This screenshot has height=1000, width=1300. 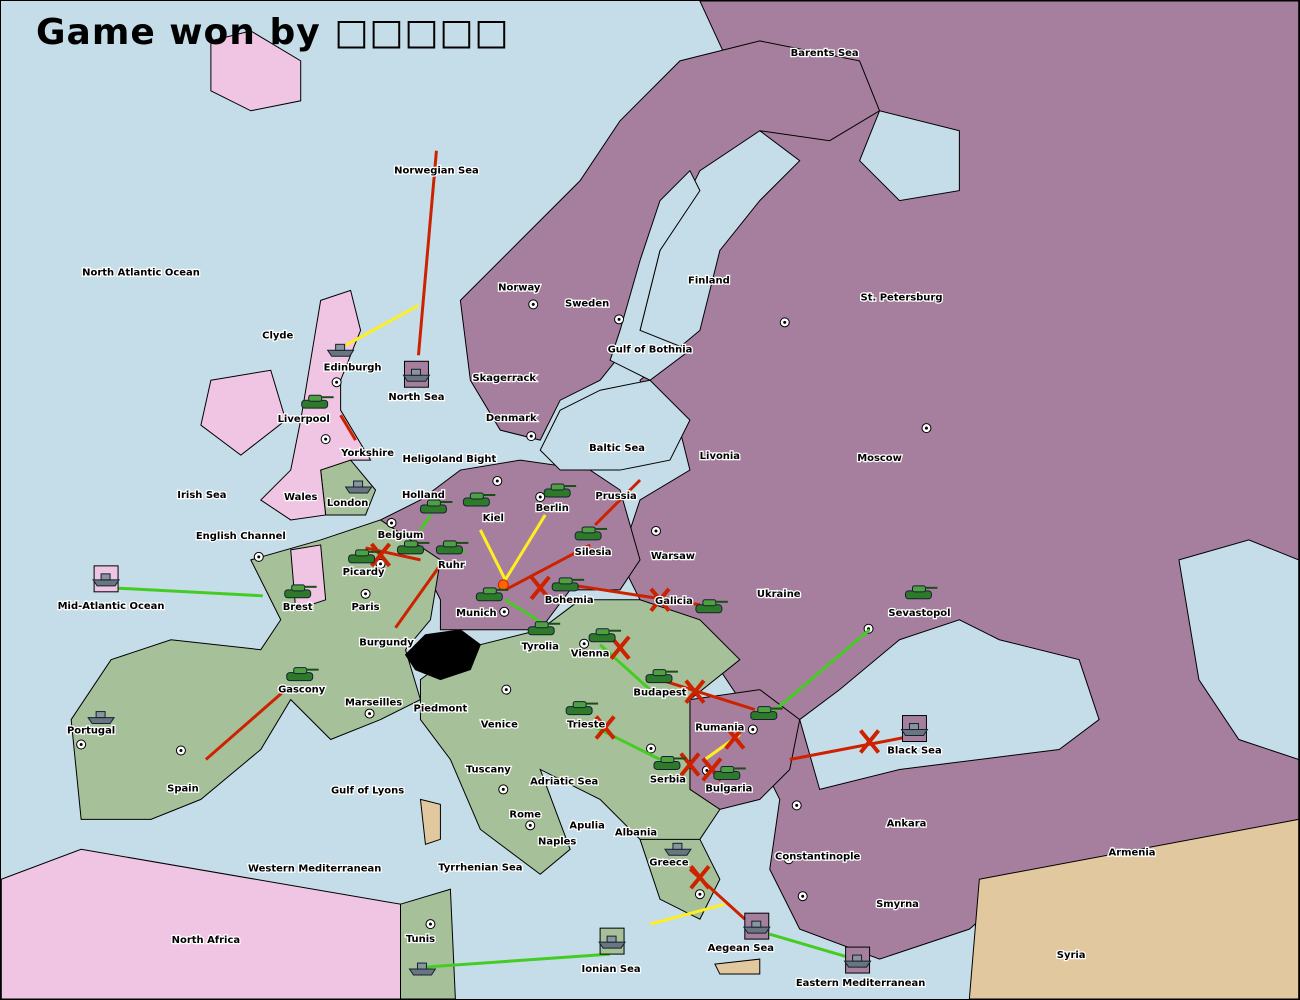 What do you see at coordinates (206, 940) in the screenshot?
I see `province-label: North Africa` at bounding box center [206, 940].